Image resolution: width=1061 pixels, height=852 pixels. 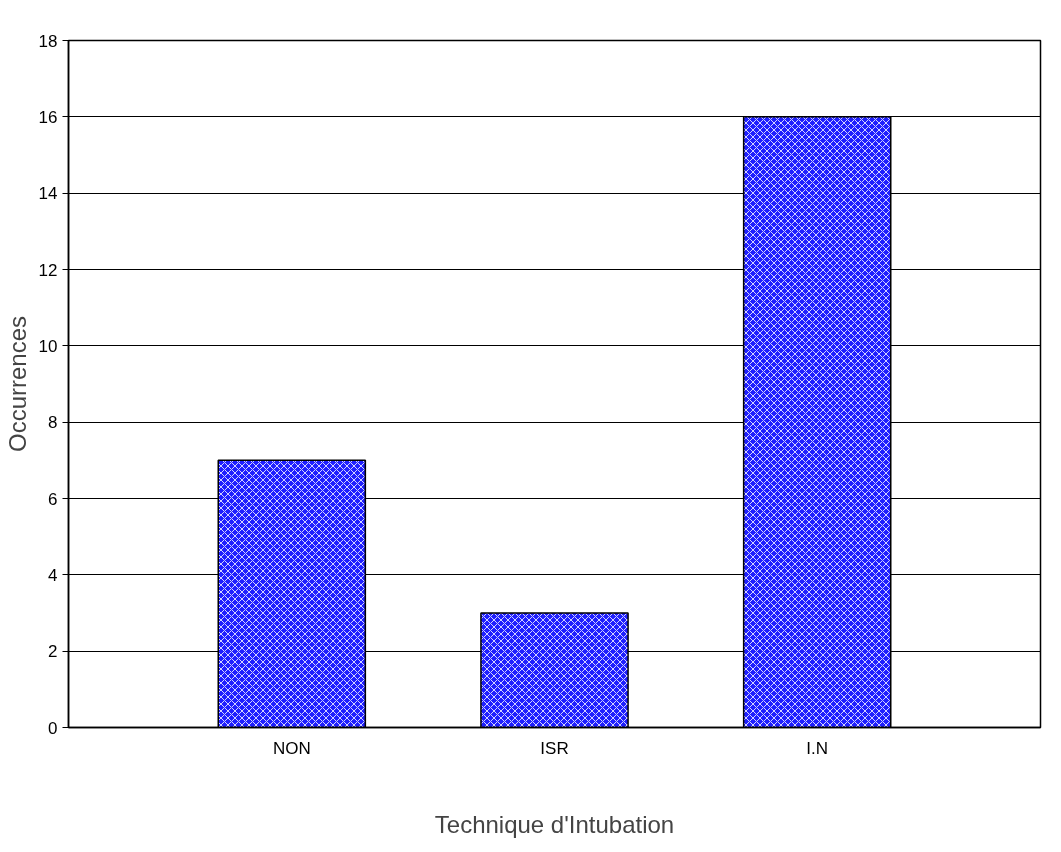 What do you see at coordinates (53, 575) in the screenshot?
I see `y-tick-label: 4` at bounding box center [53, 575].